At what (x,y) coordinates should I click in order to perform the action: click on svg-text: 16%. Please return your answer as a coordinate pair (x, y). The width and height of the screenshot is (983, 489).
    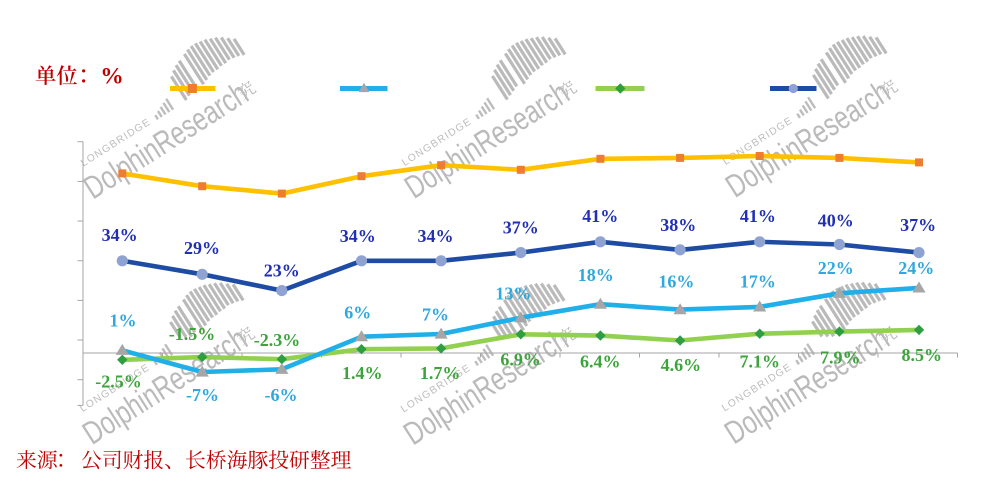
    Looking at the image, I should click on (676, 282).